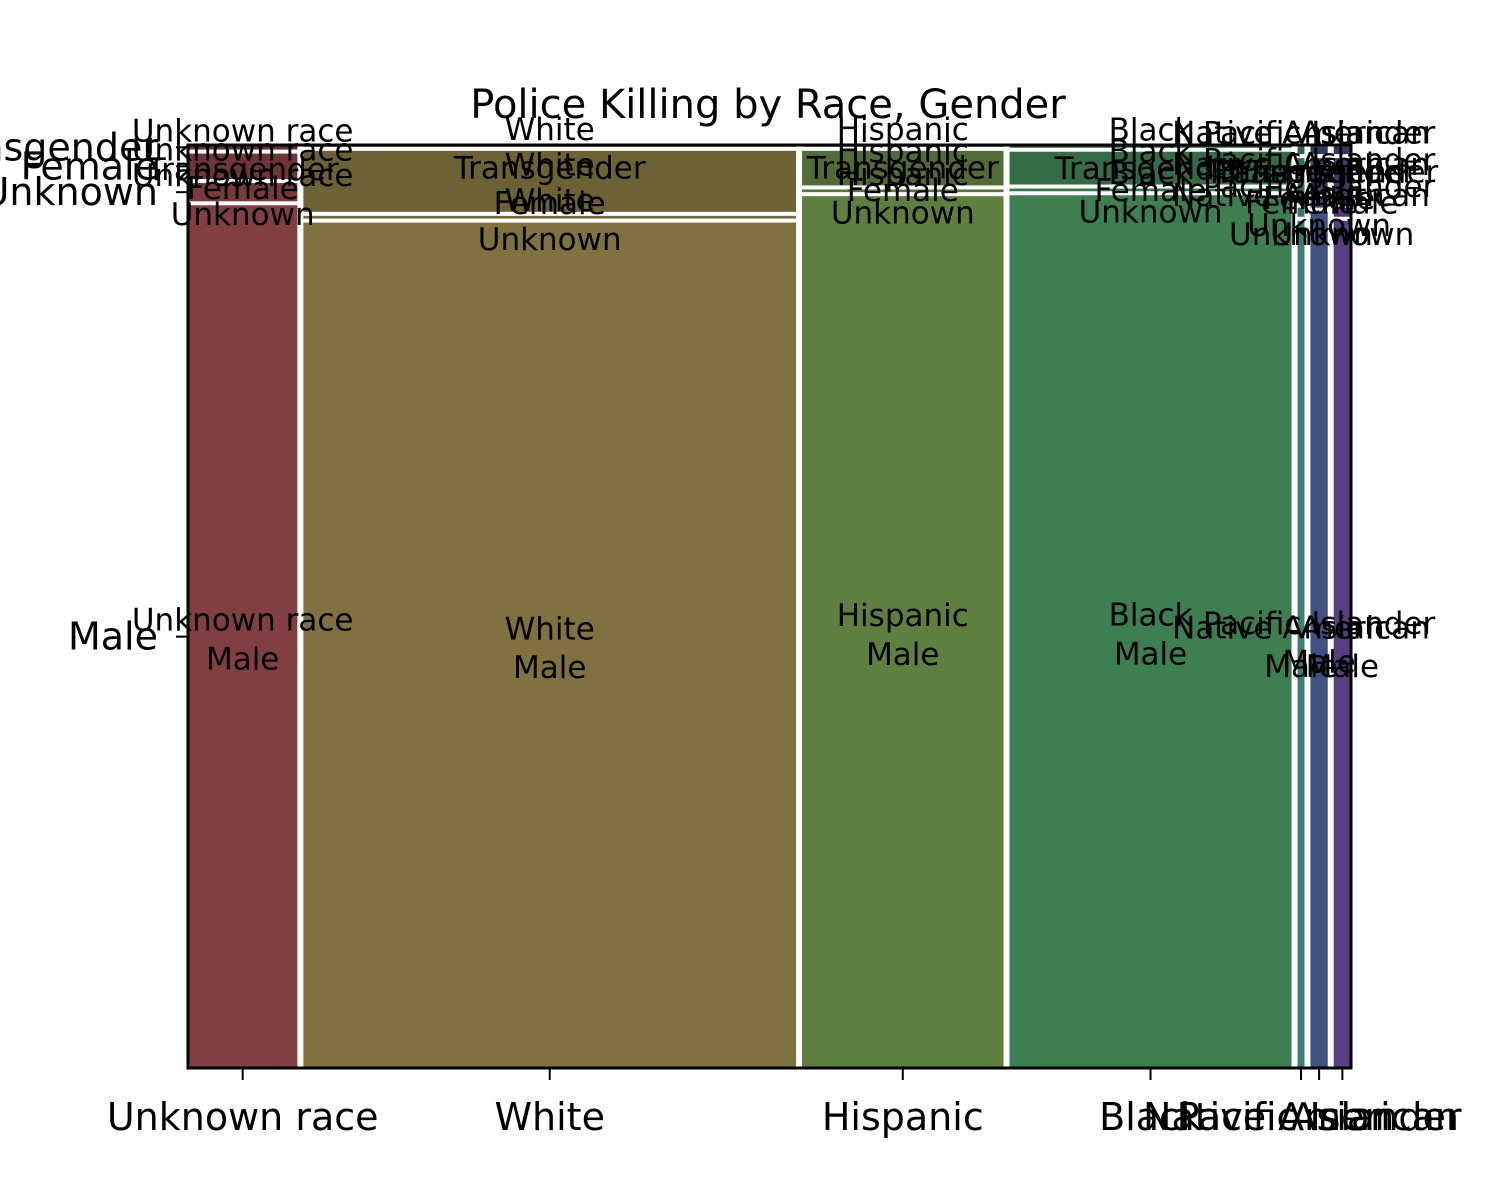  I want to click on cell-label-pacific-islander-male: Pacific Islander Male, so click(1319, 643).